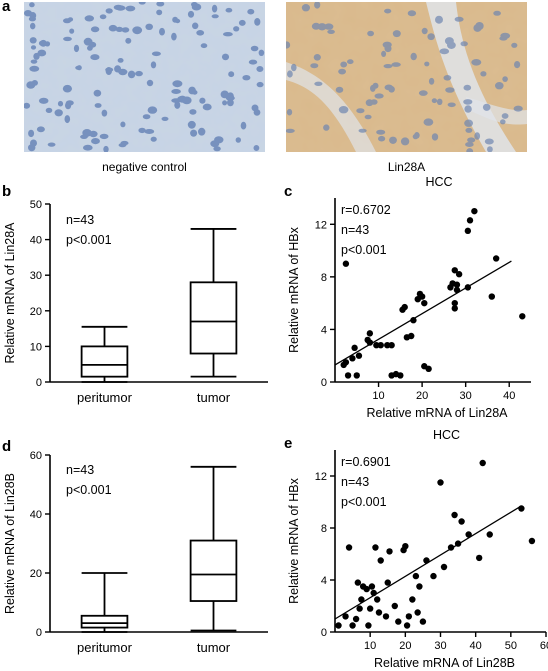 The width and height of the screenshot is (548, 671). I want to click on caption-lin28a: Lin28A, so click(406, 167).